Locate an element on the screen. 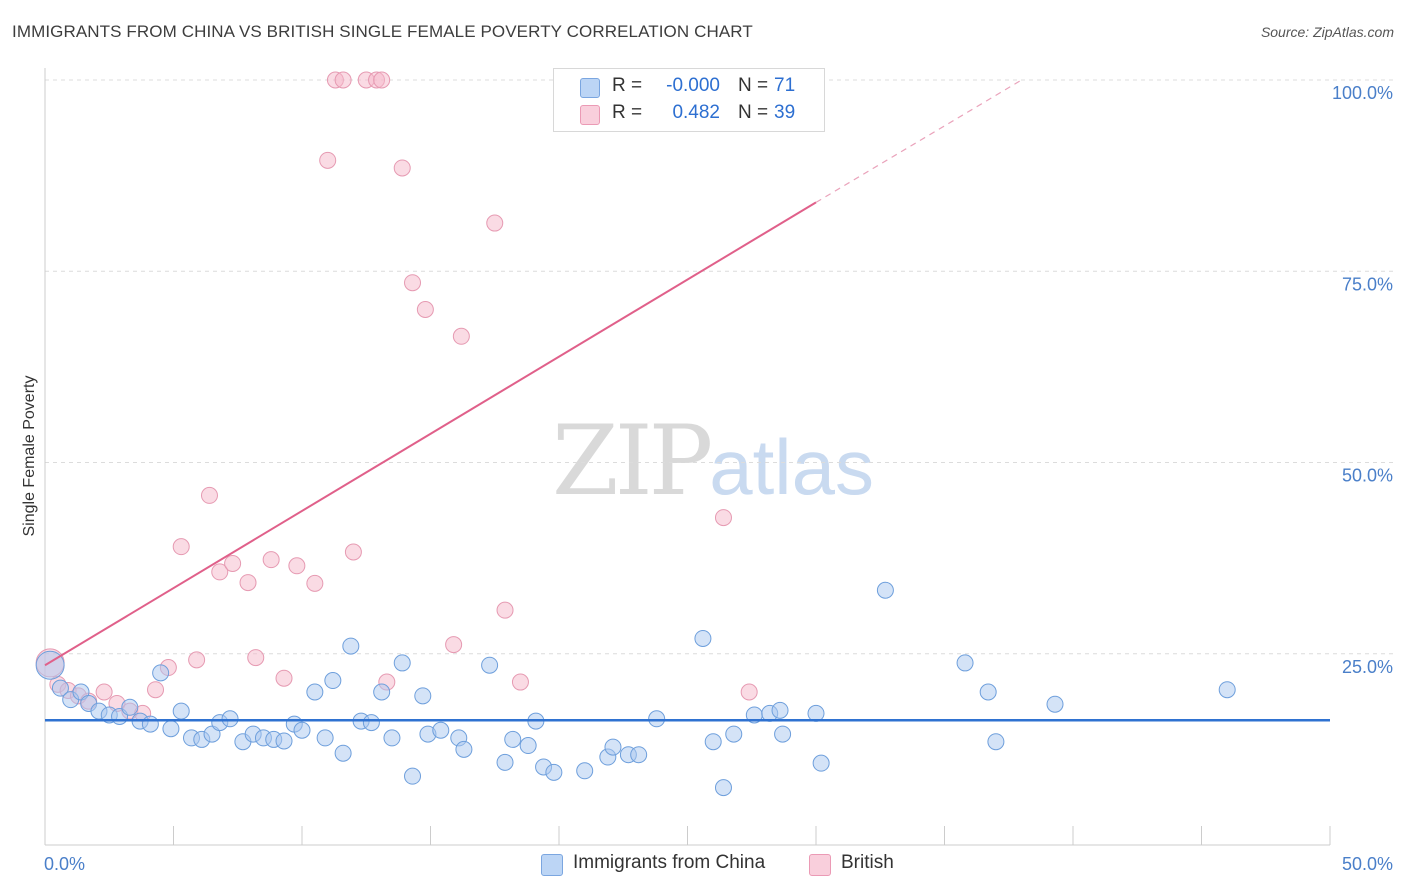  series-legend: Immigrants from China British is located at coordinates (703, 865).